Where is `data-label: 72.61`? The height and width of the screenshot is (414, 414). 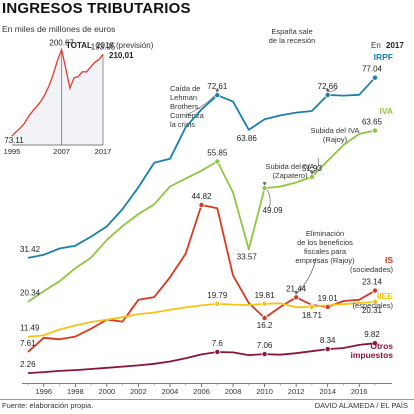 data-label: 72.61 is located at coordinates (217, 86).